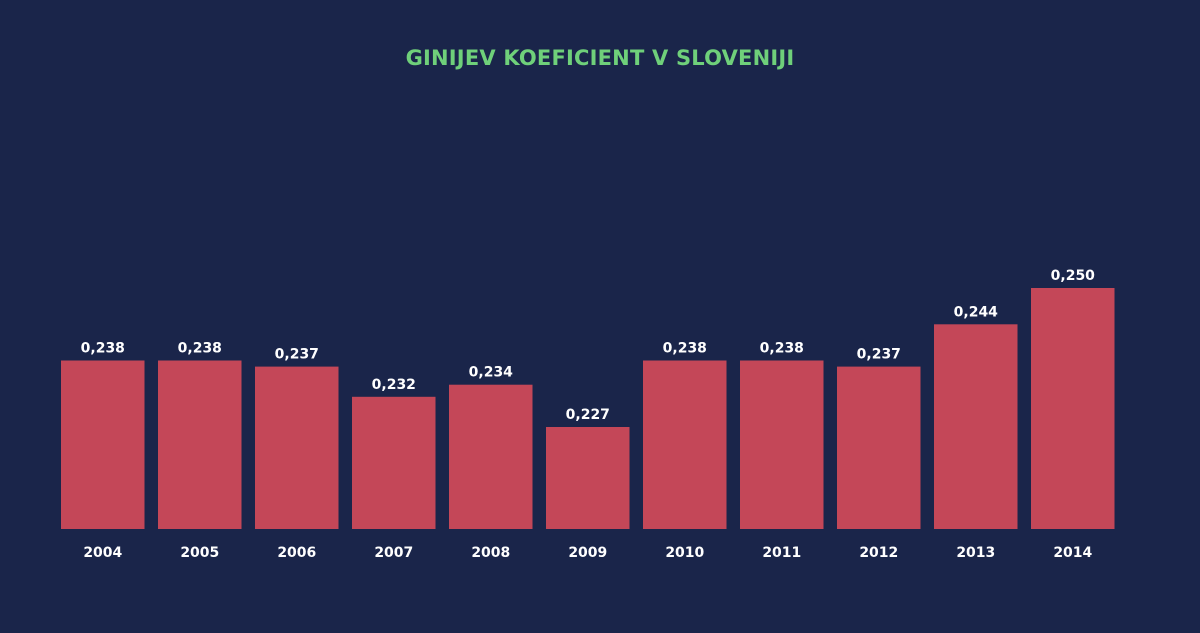  What do you see at coordinates (393, 553) in the screenshot?
I see `x-tick-label-2007: 2007` at bounding box center [393, 553].